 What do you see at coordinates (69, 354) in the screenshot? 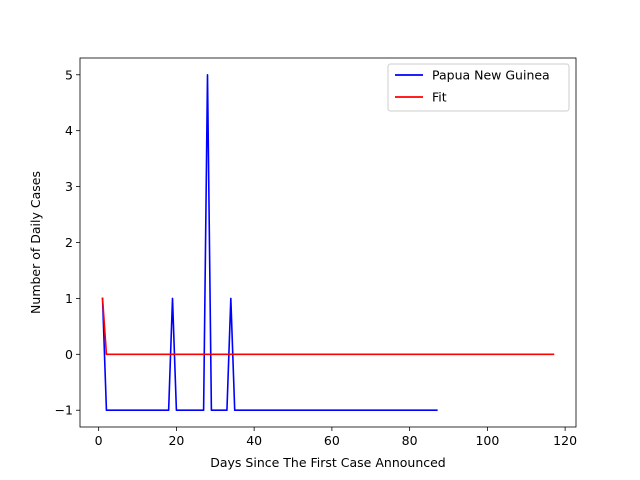
I see `y-tick-label: 0` at bounding box center [69, 354].